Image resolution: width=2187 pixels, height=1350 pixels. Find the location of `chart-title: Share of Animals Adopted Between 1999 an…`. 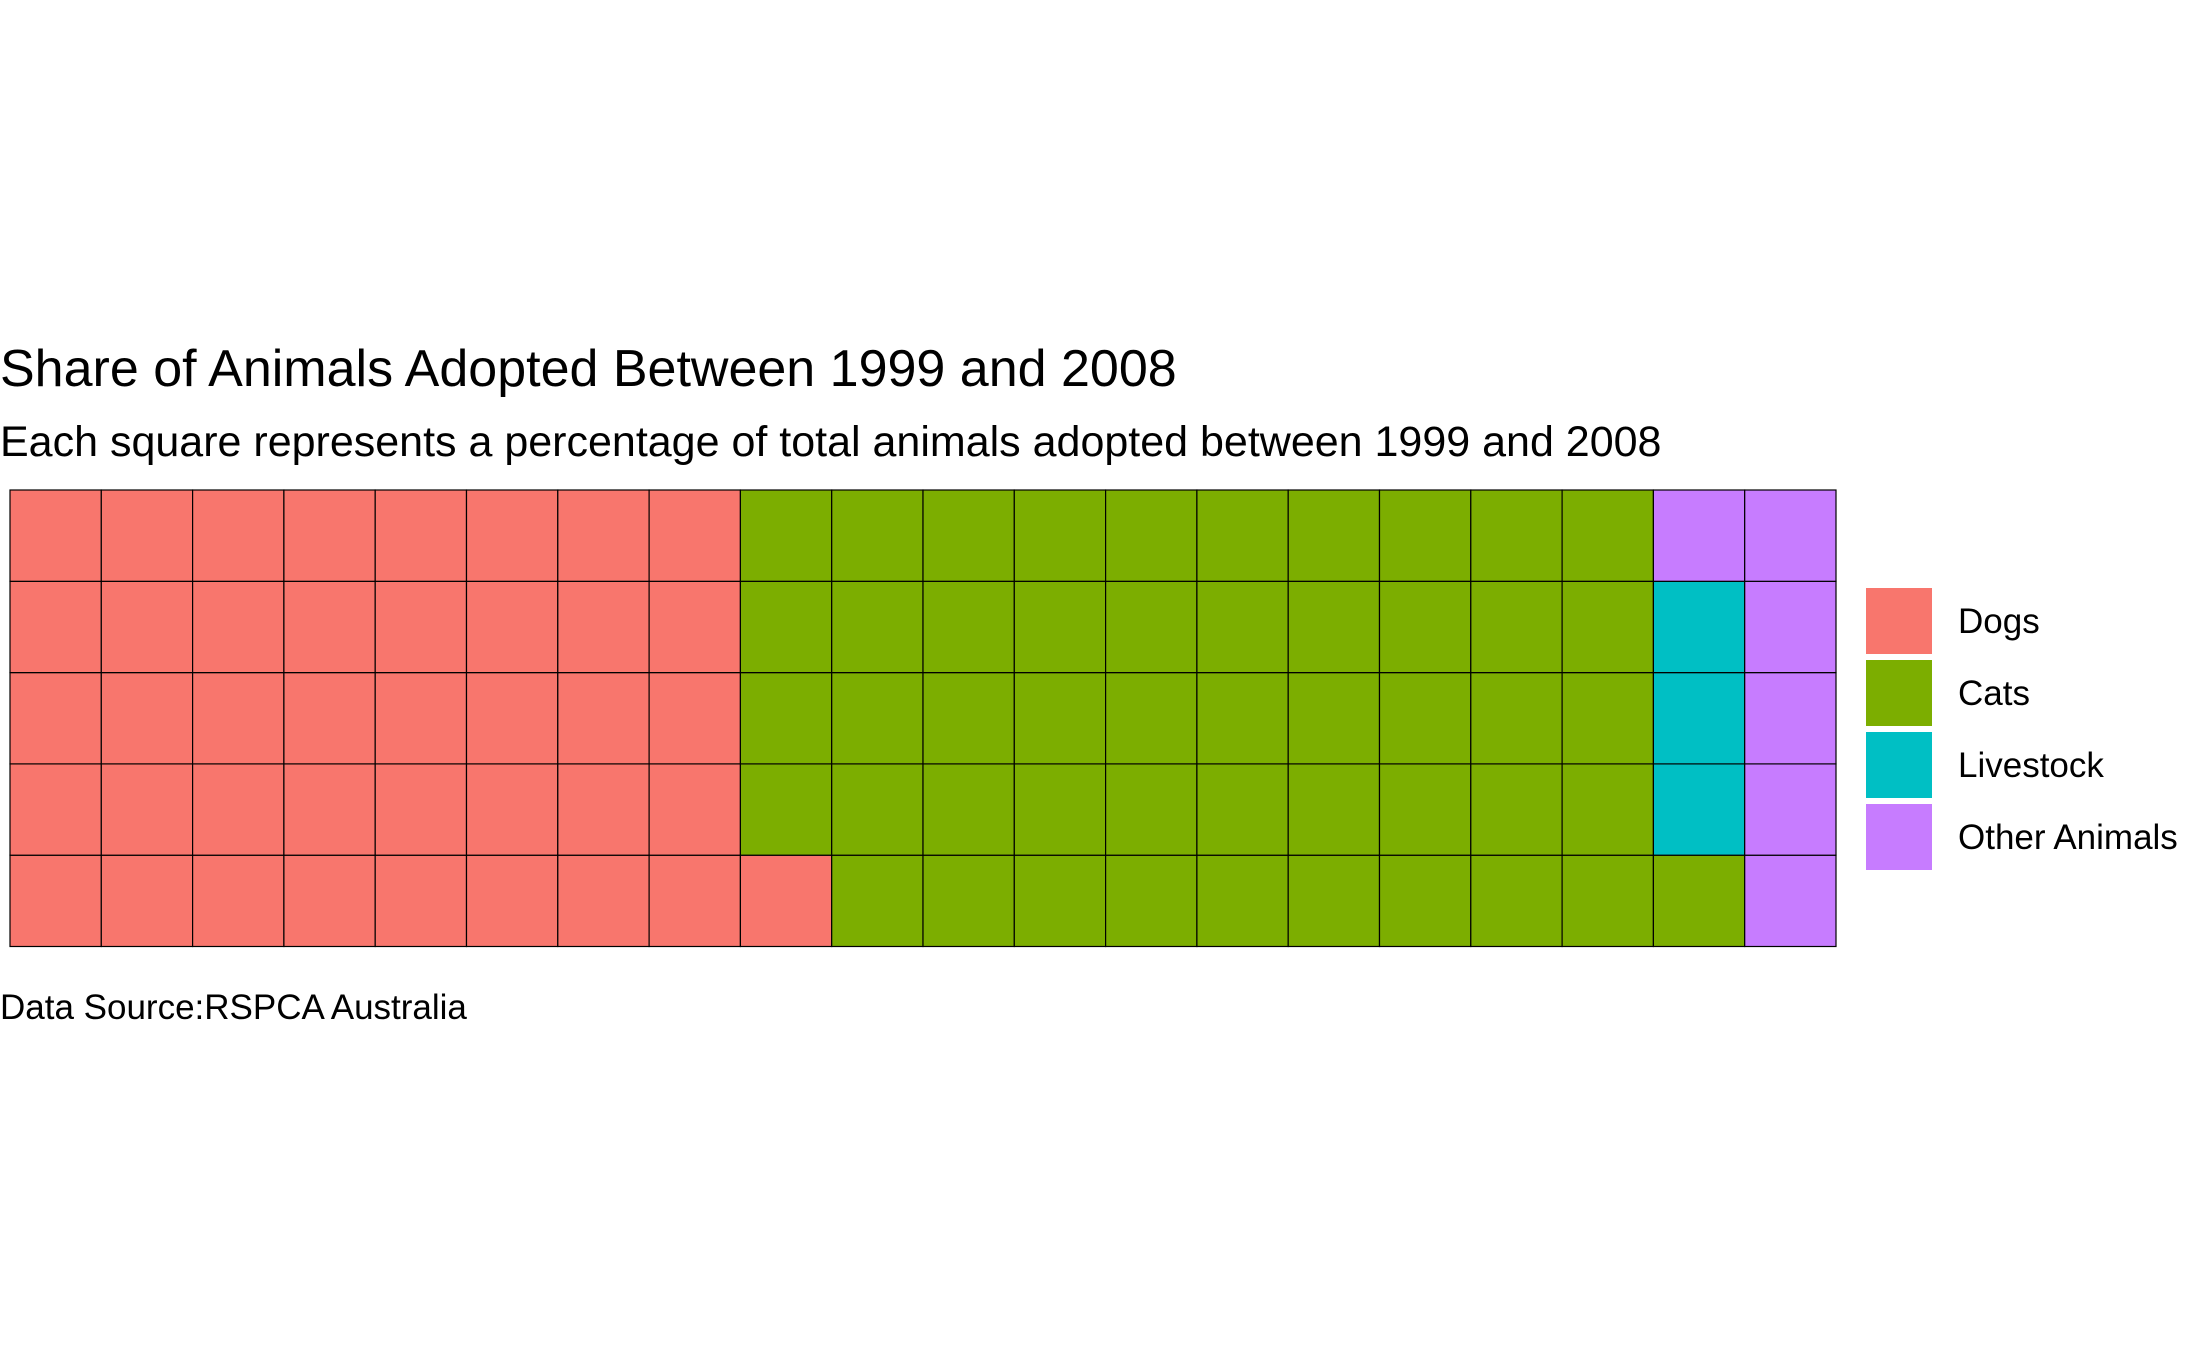

chart-title: Share of Animals Adopted Between 1999 an… is located at coordinates (588, 369).